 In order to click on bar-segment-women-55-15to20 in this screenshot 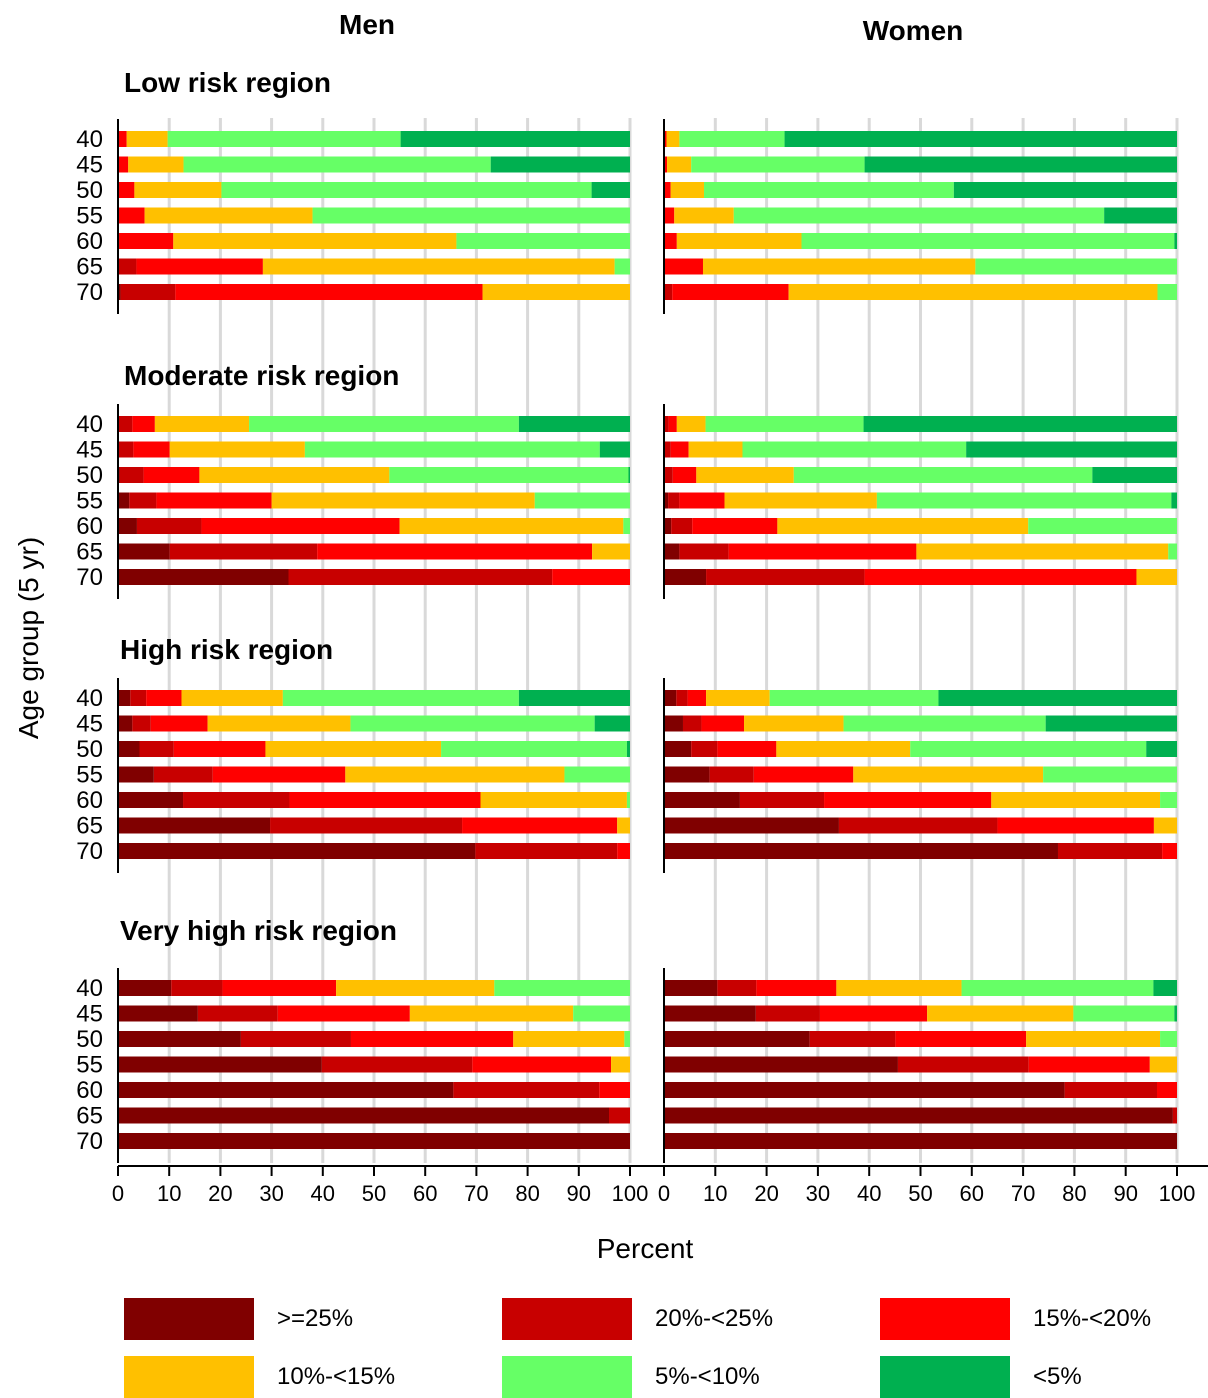, I will do `click(803, 774)`.